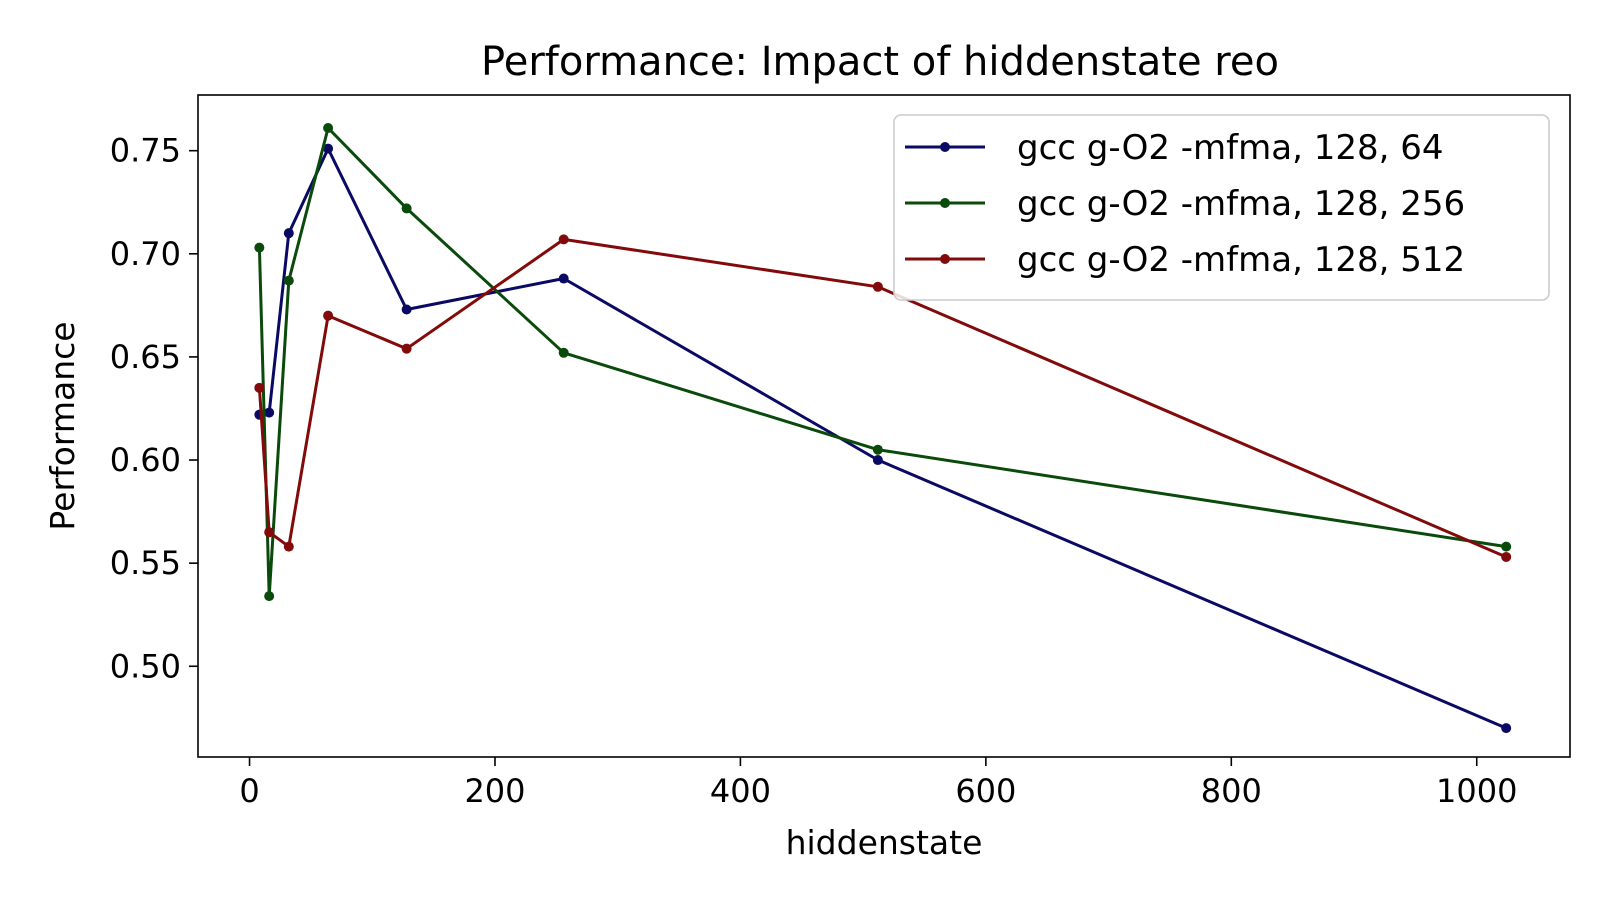 This screenshot has height=900, width=1600. I want to click on y-axis-label: Performance, so click(62, 425).